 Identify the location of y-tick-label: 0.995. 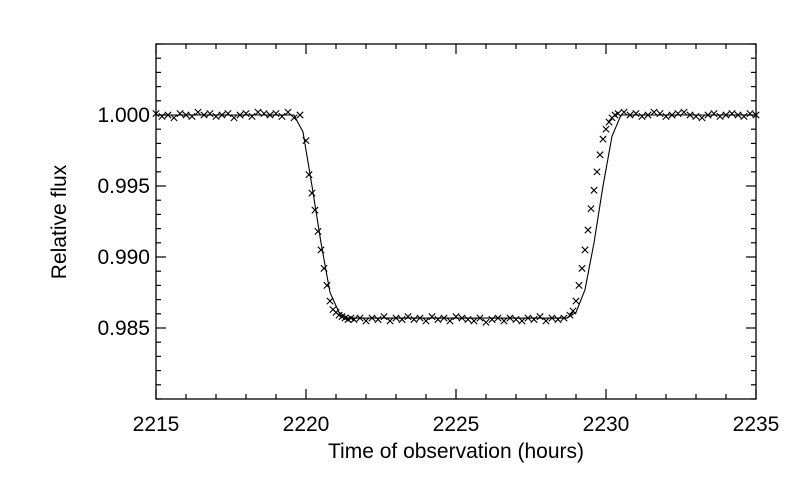
(123, 186).